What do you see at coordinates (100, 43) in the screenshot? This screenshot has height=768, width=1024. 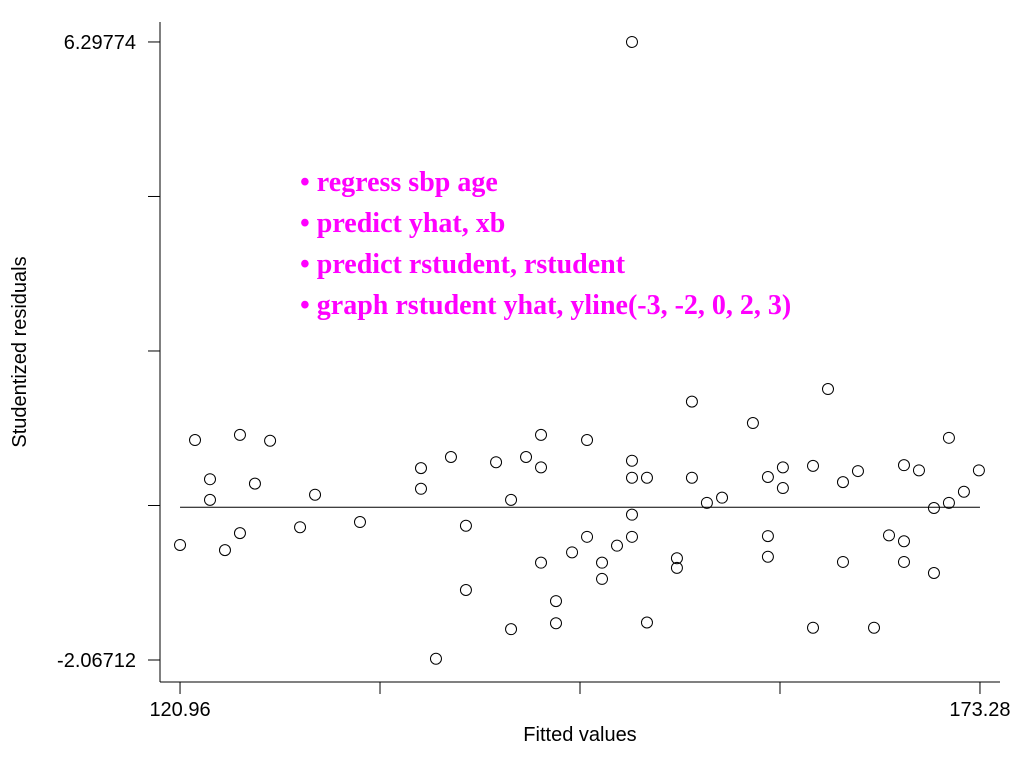 I see `y-tick-label: 6.29774` at bounding box center [100, 43].